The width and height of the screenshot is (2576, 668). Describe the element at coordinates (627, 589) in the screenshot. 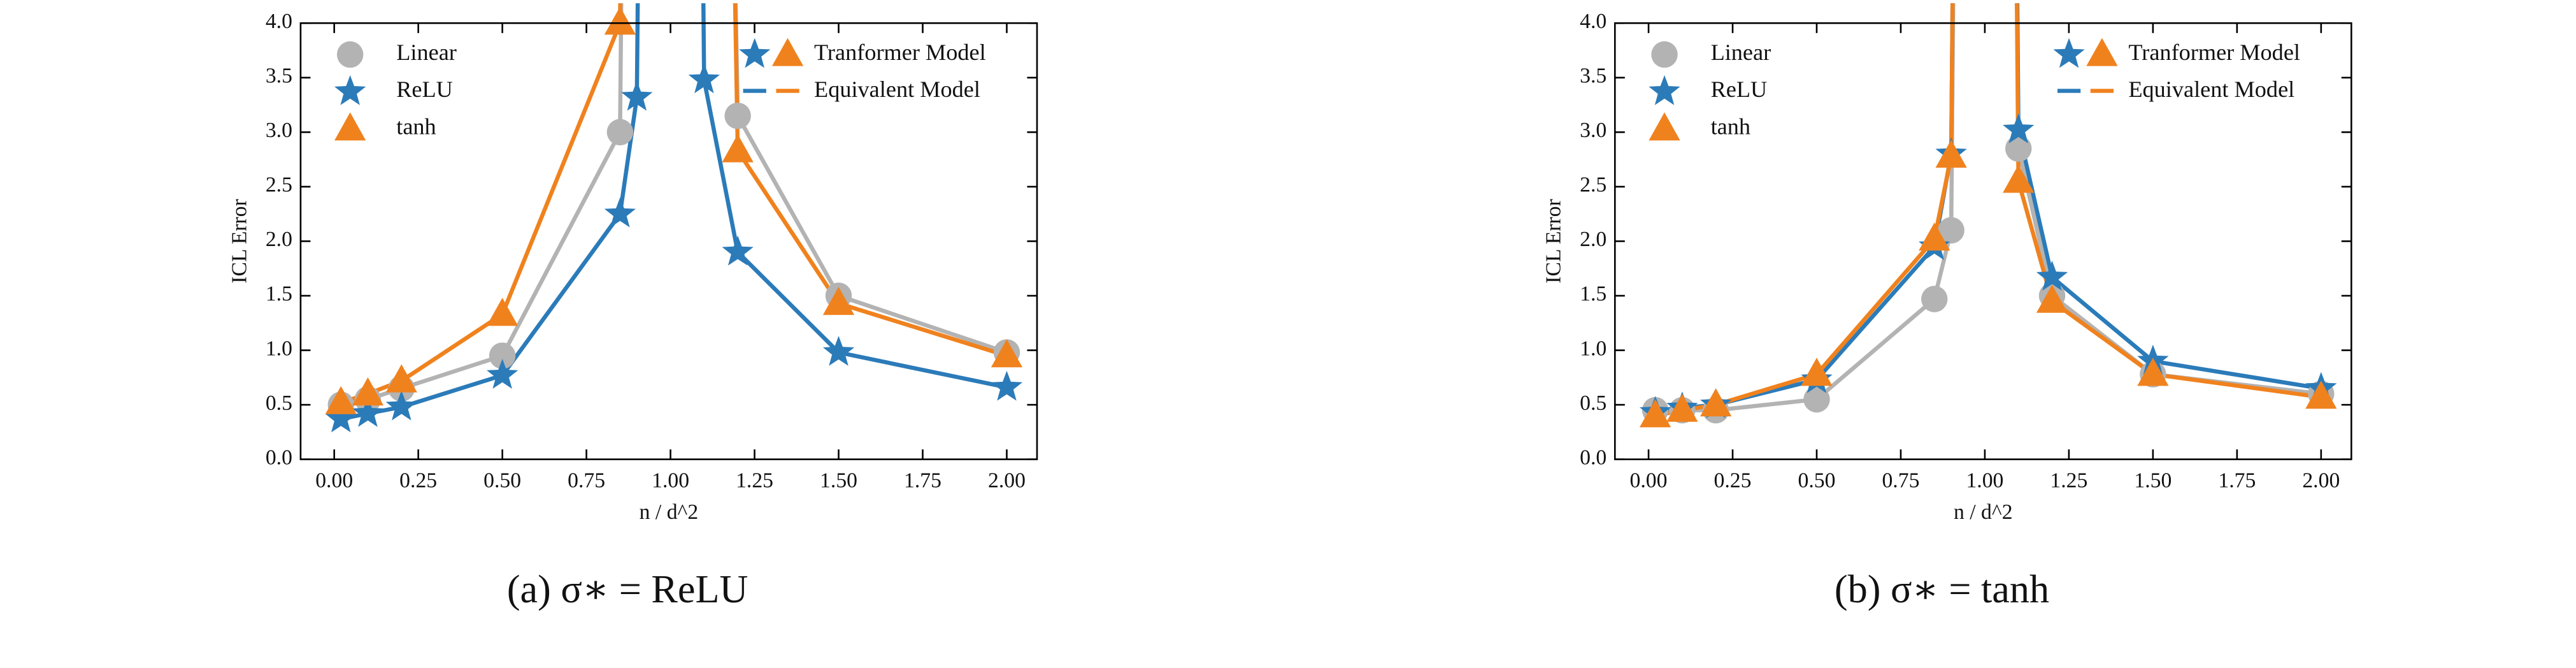

I see `caption: (a) σ∗ = ReLU` at that location.